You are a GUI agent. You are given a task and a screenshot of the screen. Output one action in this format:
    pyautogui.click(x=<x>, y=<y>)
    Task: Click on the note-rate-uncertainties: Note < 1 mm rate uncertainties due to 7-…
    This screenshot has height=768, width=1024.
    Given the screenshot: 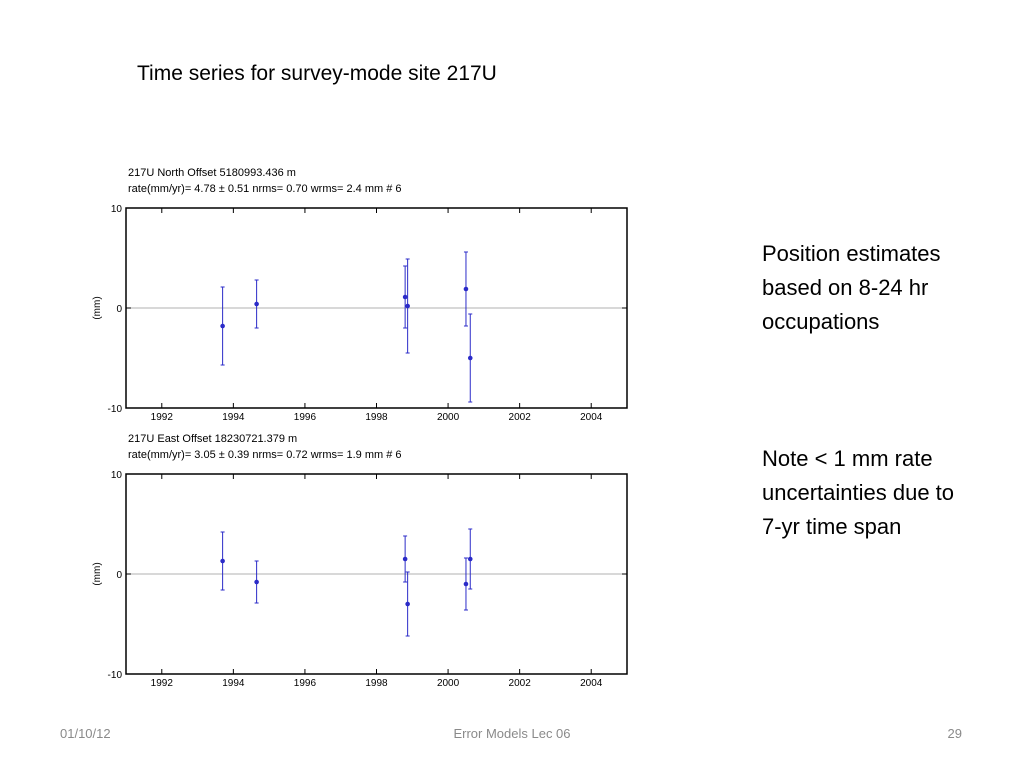 What is the action you would take?
    pyautogui.click(x=858, y=492)
    